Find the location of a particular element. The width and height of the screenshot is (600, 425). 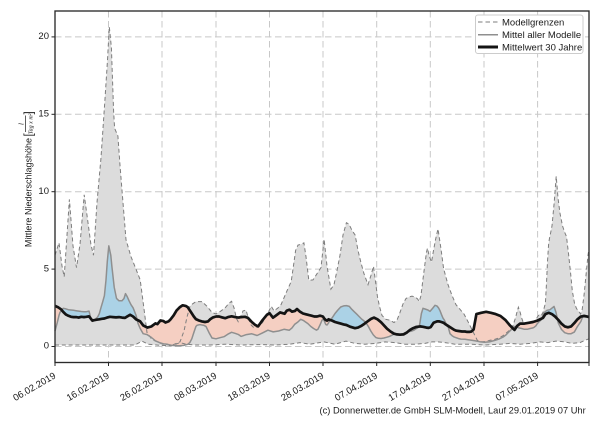

svg-text: Mittlere Niederschlagshöhe is located at coordinates (29, 192).